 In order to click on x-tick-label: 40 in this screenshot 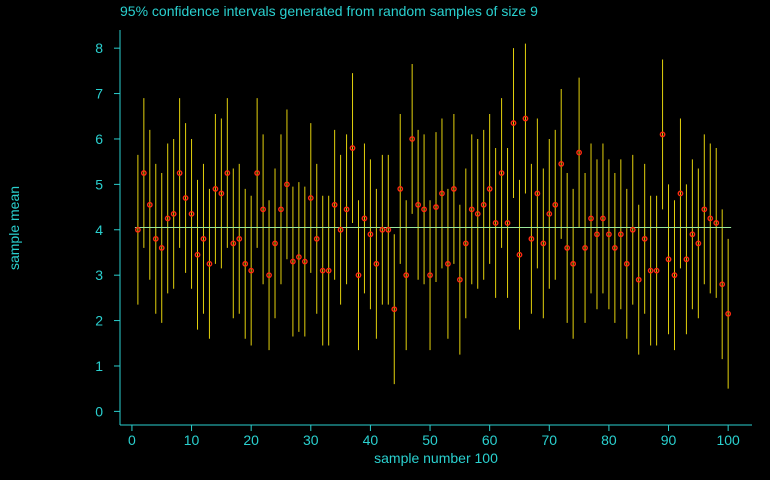, I will do `click(371, 440)`.